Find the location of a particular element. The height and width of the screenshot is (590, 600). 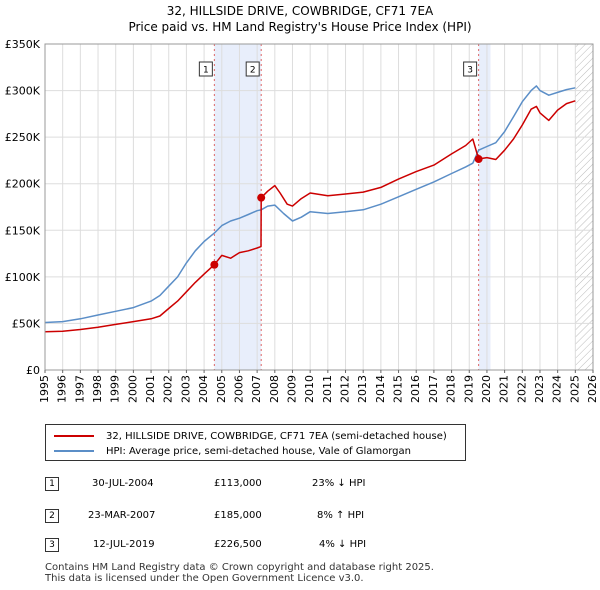

x-tick-label: 2000 is located at coordinates (132, 389).